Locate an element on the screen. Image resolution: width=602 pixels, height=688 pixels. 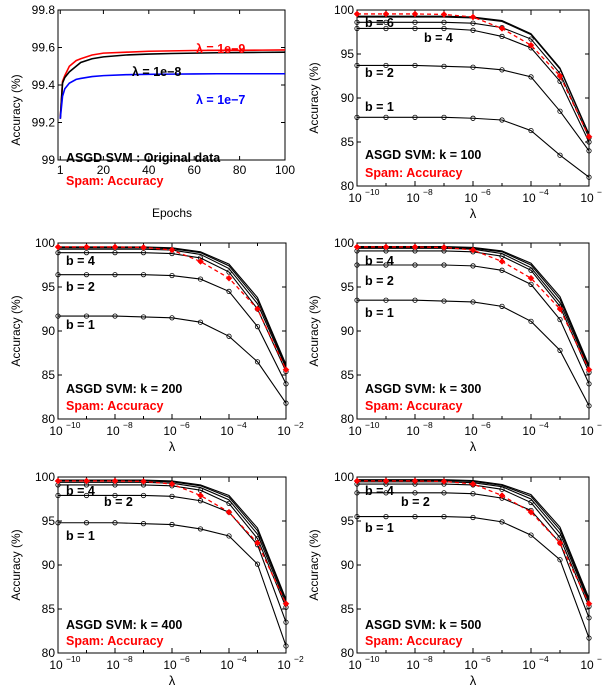
x-tick-label: 100 is located at coordinates (285, 170).